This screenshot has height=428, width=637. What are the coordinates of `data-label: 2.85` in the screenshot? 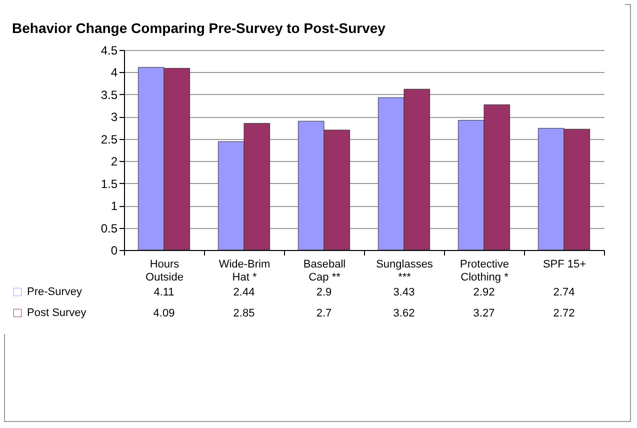 It's located at (244, 314).